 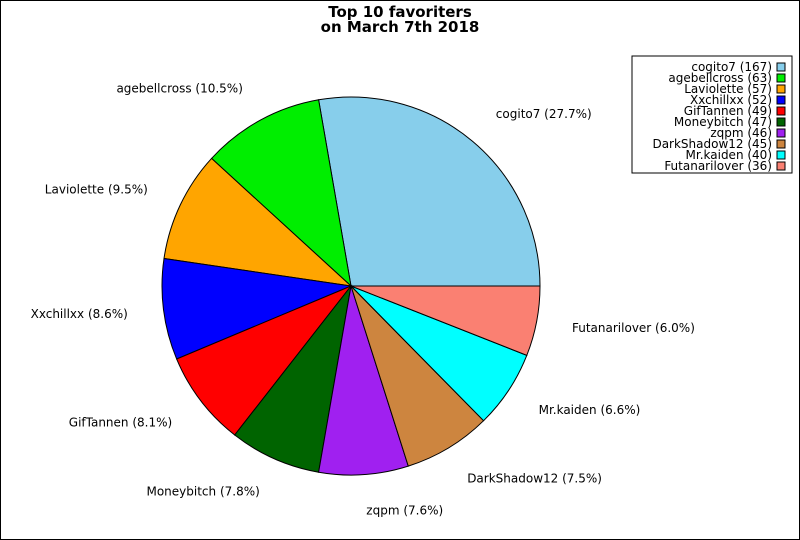 What do you see at coordinates (731, 67) in the screenshot?
I see `legend-label-cogito7: cogito7 (167)` at bounding box center [731, 67].